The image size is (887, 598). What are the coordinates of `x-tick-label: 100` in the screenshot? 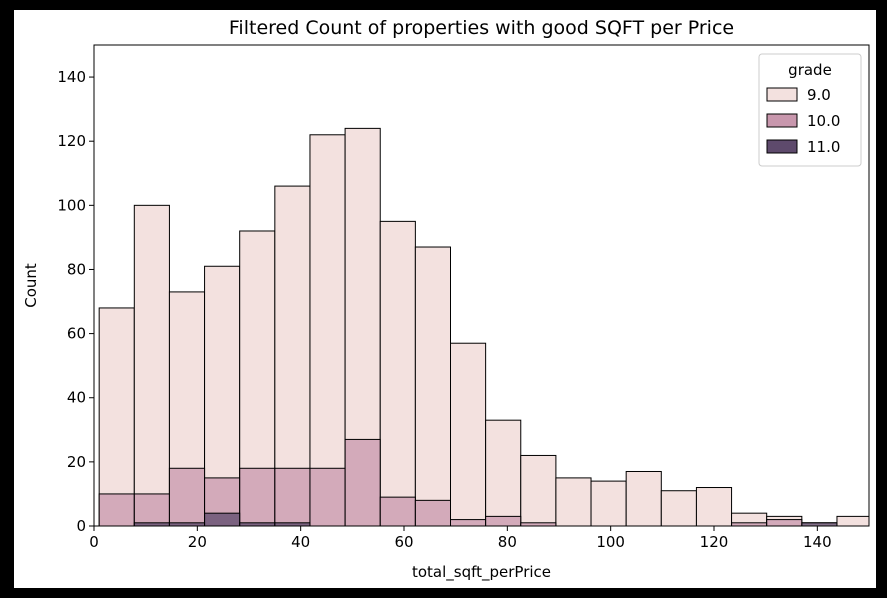 It's located at (610, 542).